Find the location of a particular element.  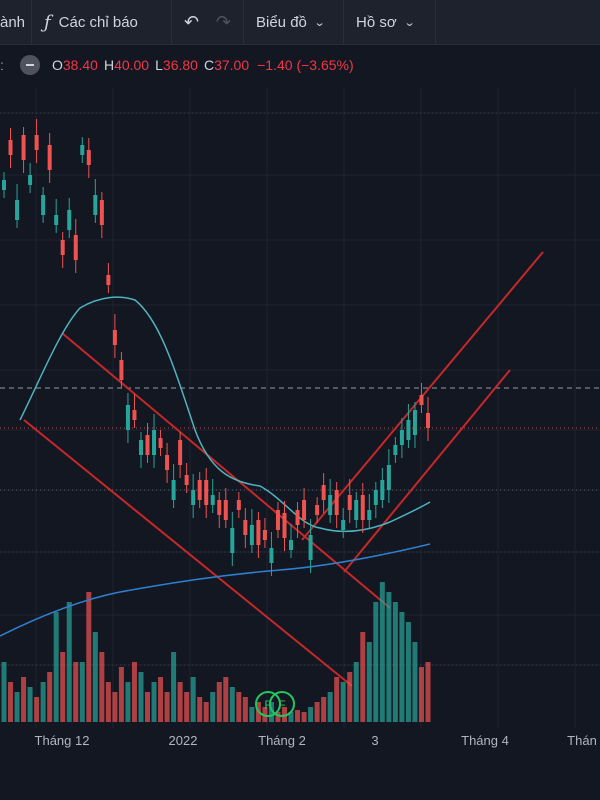

redo-icon: ↷ is located at coordinates (223, 21).